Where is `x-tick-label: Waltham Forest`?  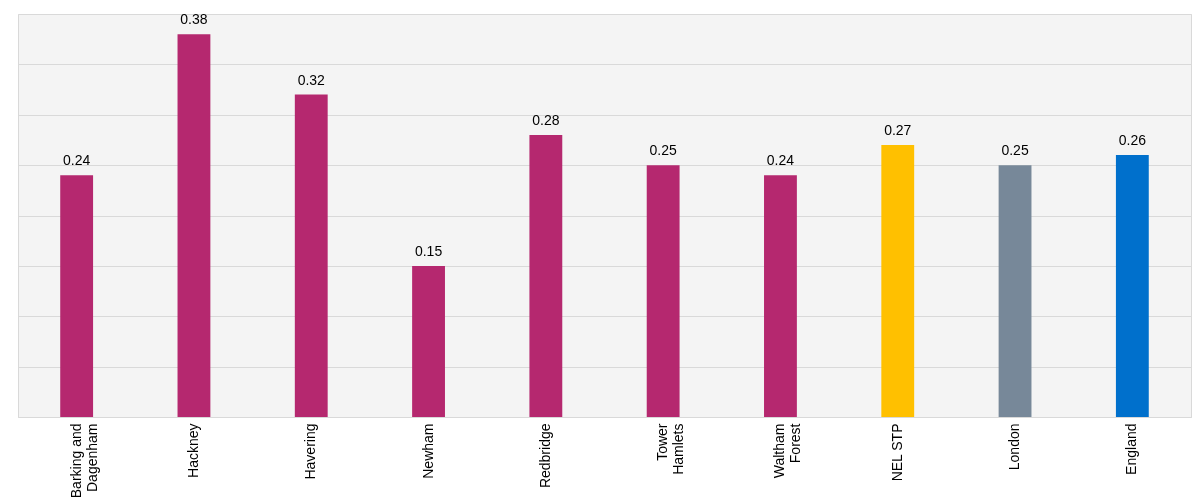
x-tick-label: Waltham Forest is located at coordinates (787, 451).